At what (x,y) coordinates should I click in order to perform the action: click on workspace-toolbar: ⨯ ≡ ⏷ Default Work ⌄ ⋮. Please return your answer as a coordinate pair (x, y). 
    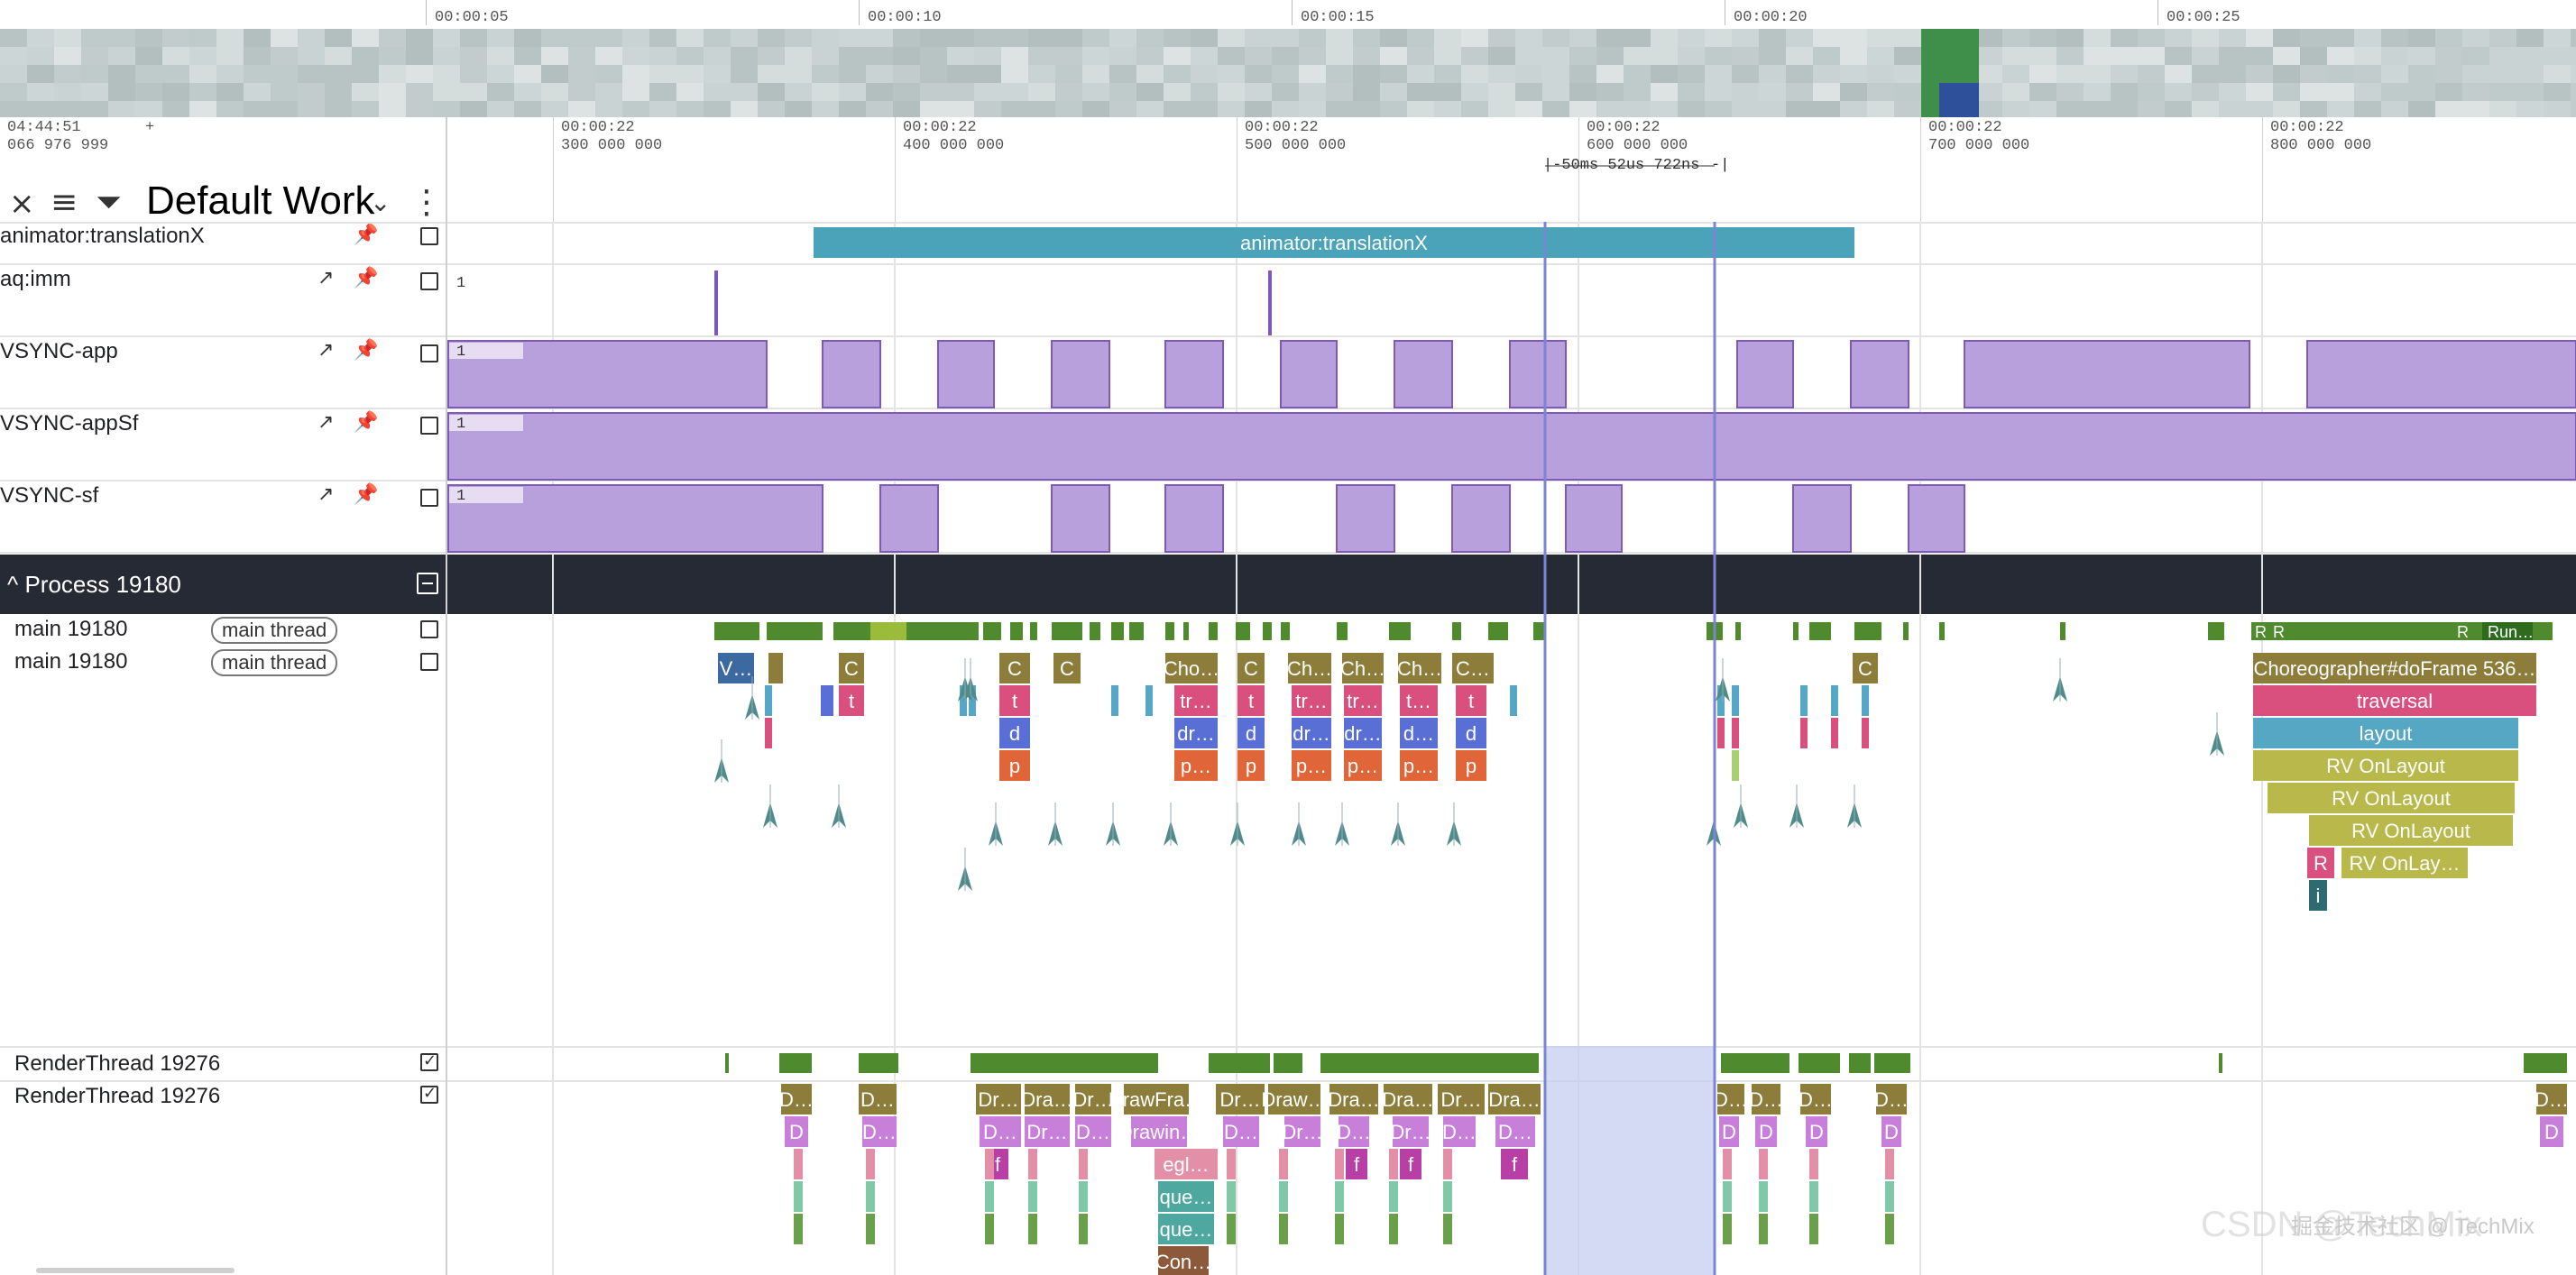
    Looking at the image, I should click on (223, 204).